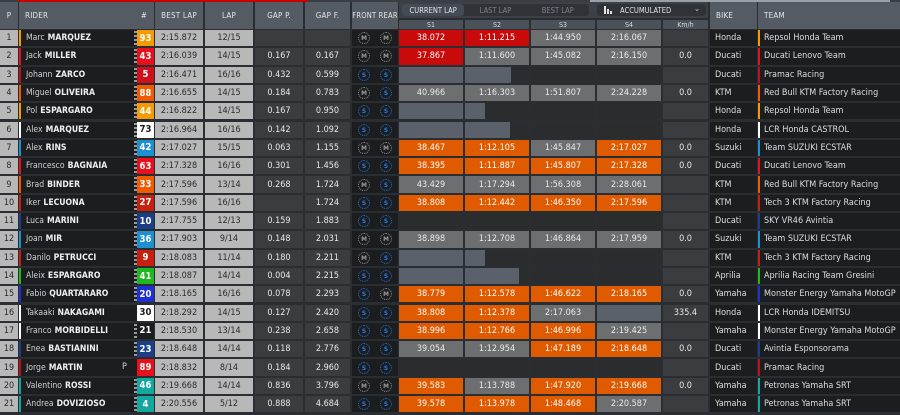 The height and width of the screenshot is (415, 900). Describe the element at coordinates (733, 221) in the screenshot. I see `bike: Ducati` at that location.